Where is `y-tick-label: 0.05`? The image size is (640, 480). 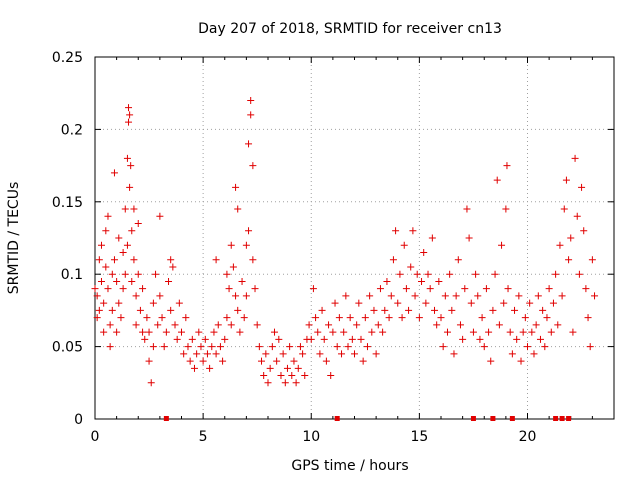
y-tick-label: 0.05 is located at coordinates (67, 348).